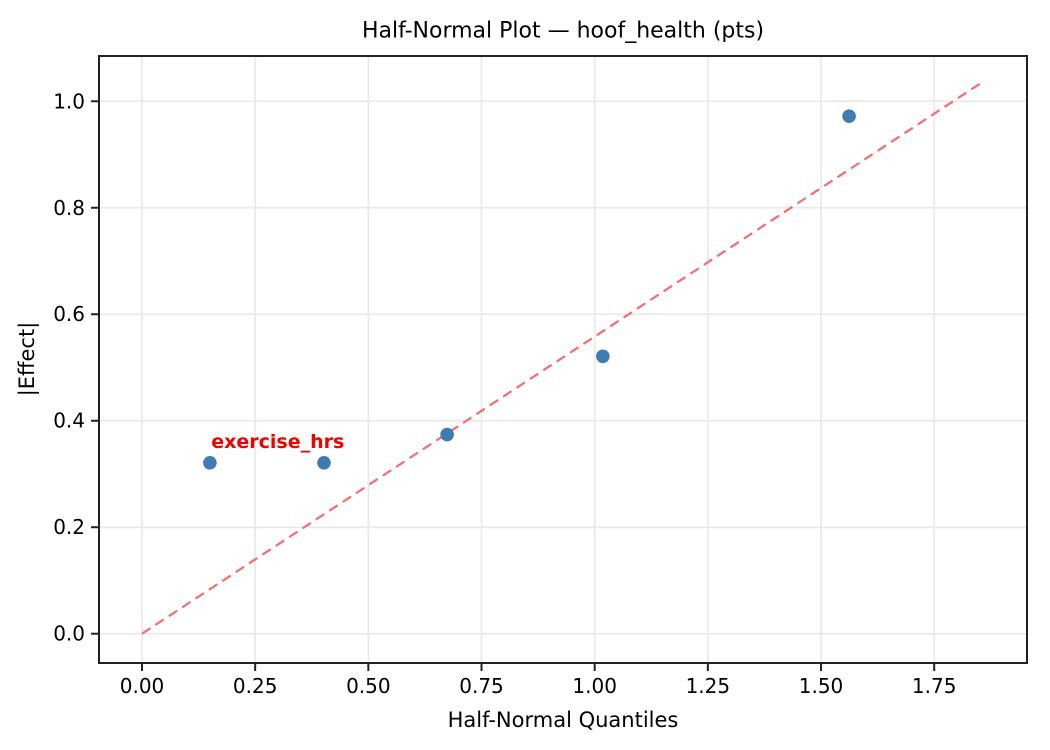  Describe the element at coordinates (934, 686) in the screenshot. I see `x-tick-label: 1.75` at that location.